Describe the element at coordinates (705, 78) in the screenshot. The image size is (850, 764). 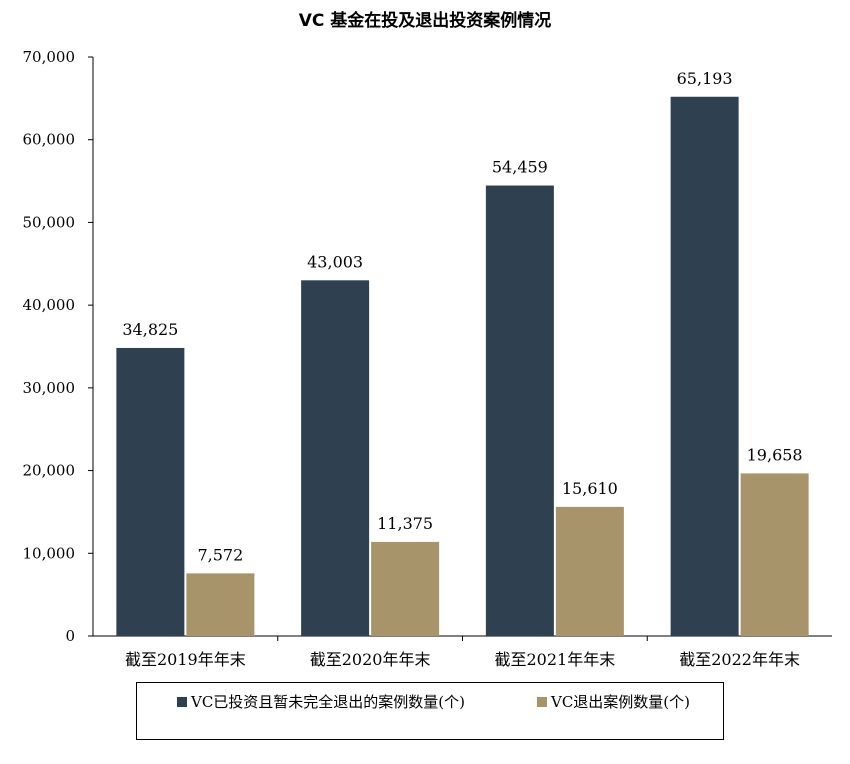
I see `data-label: 65,193` at that location.